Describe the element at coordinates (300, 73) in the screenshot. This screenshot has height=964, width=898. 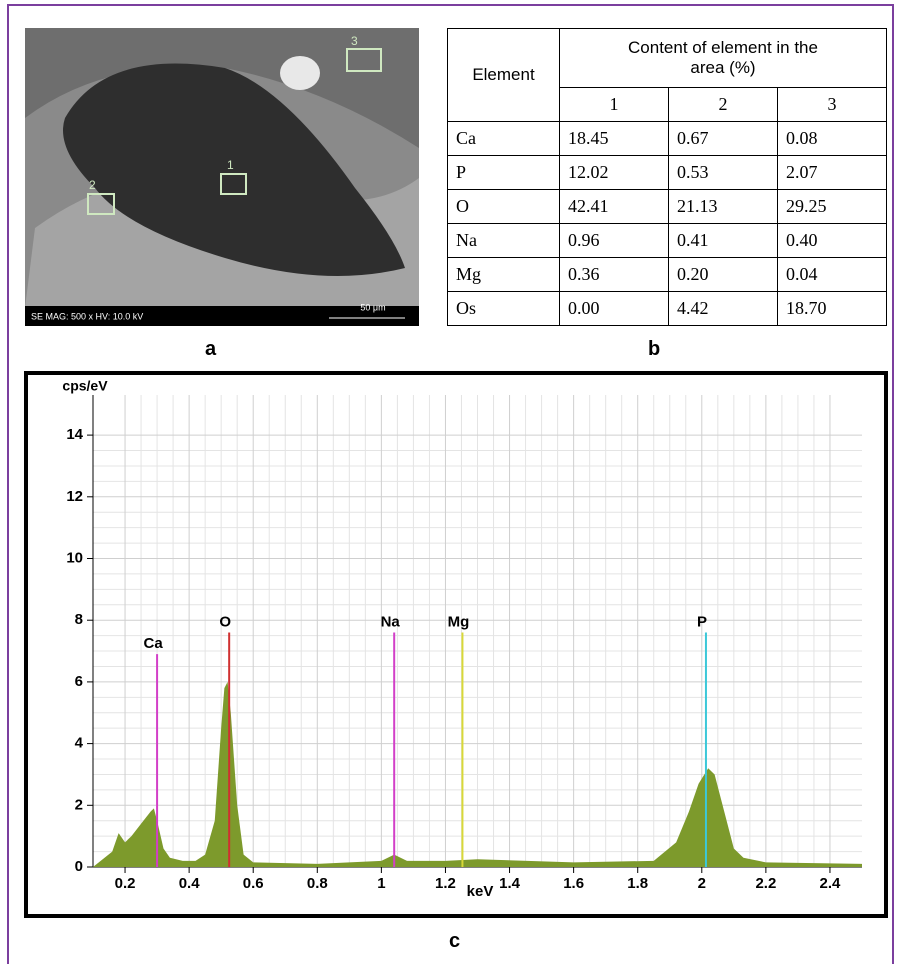
I see `pore` at that location.